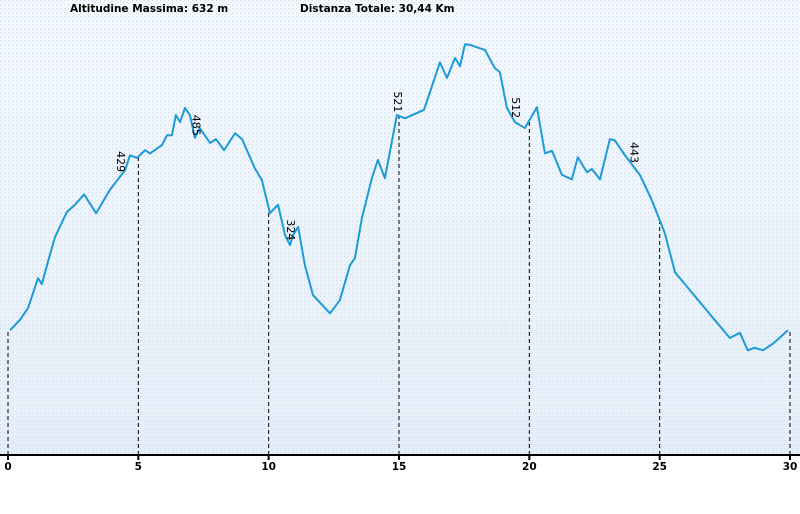 The image size is (800, 514). I want to click on annotation-label: 324, so click(290, 229).